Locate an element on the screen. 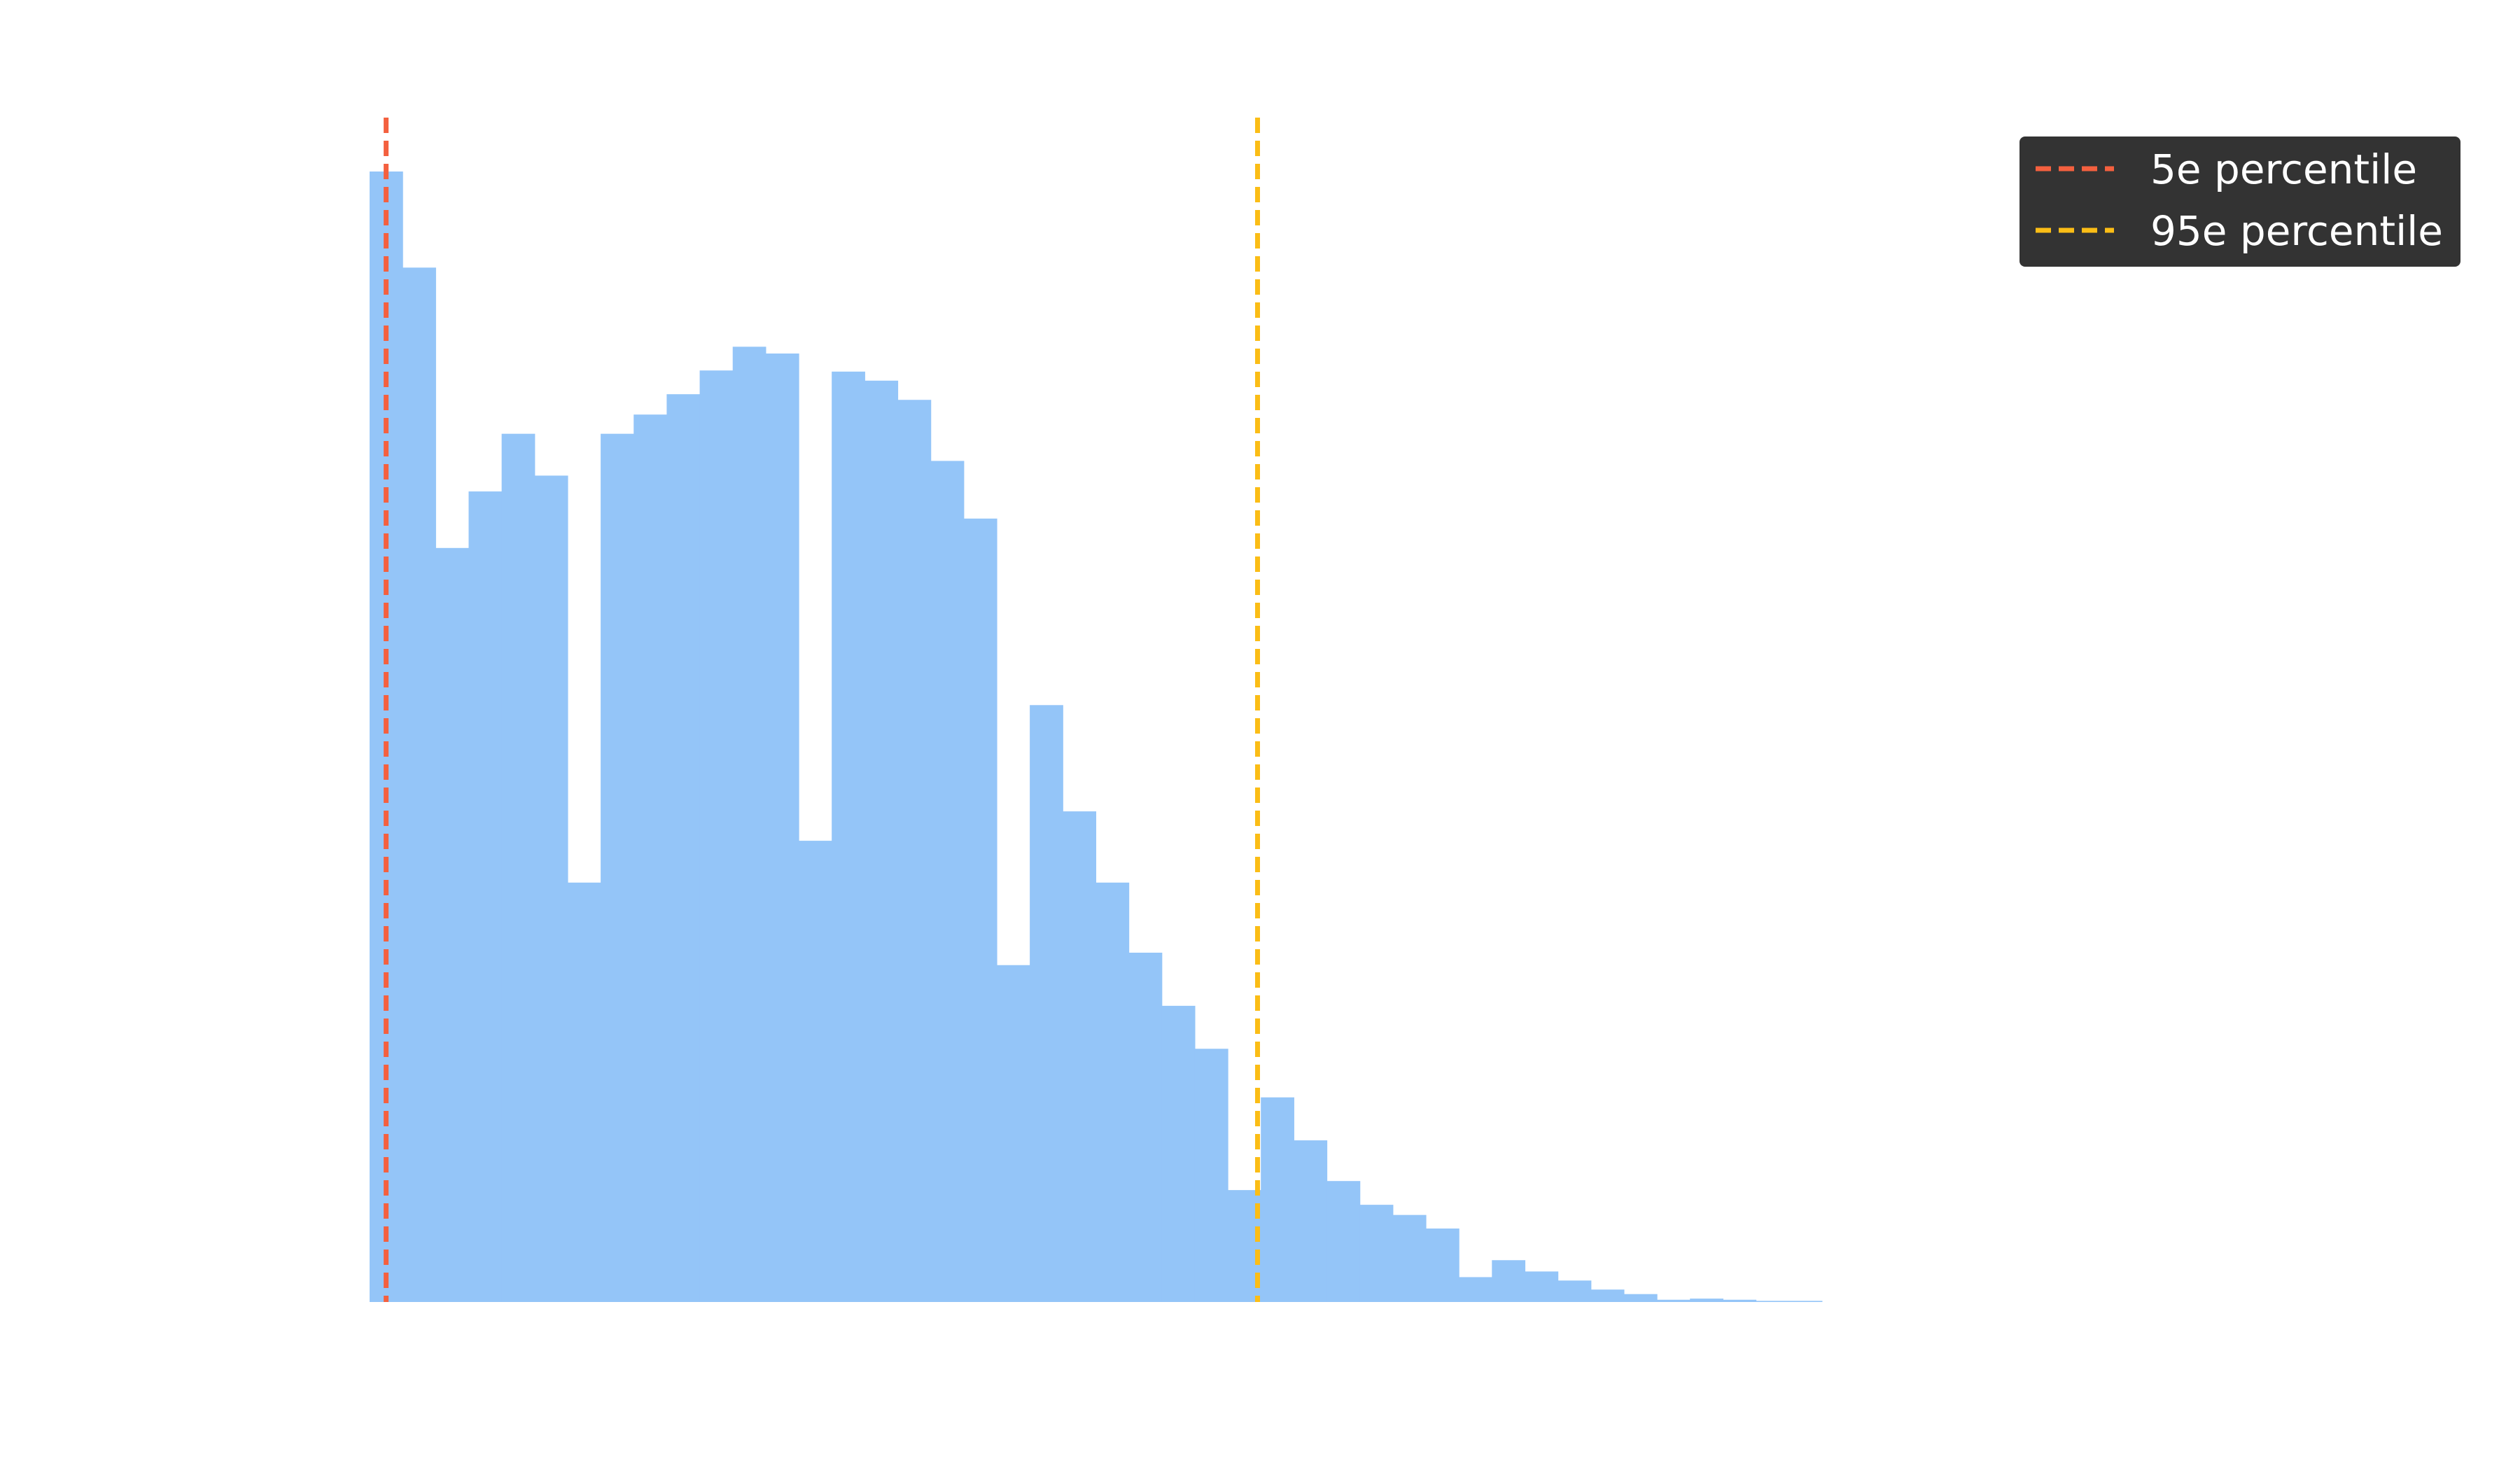  legend-label-95th-percentile: 95e percentile is located at coordinates (2296, 231).